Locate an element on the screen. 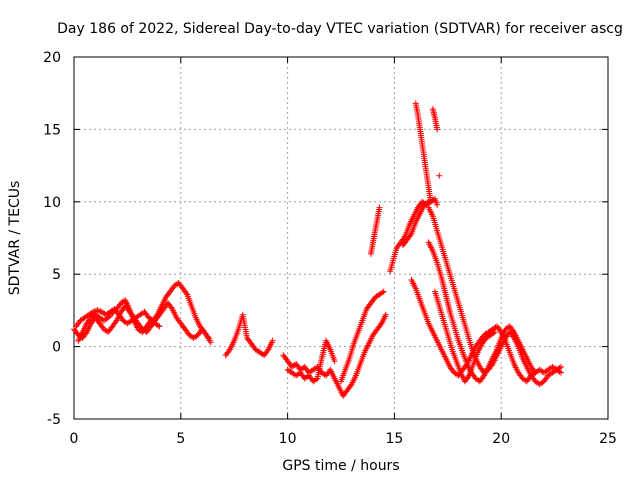 The height and width of the screenshot is (480, 640). y-tick-label: 20 is located at coordinates (52, 58).